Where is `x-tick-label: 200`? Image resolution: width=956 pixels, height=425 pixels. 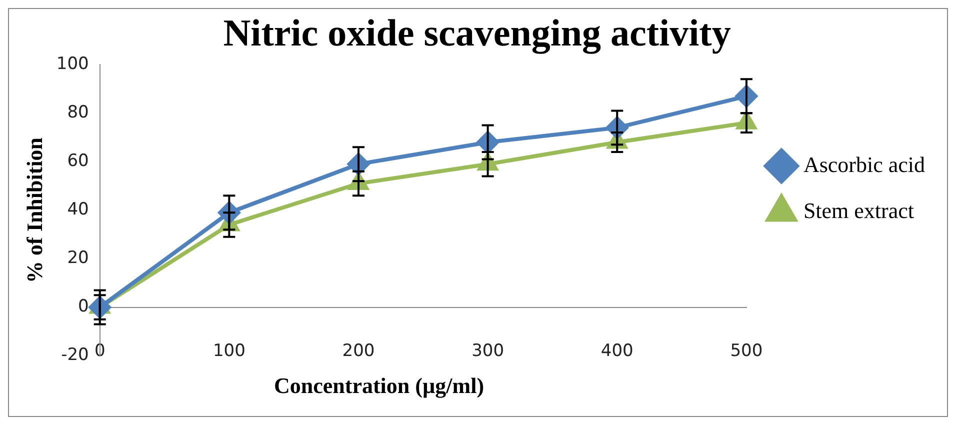 x-tick-label: 200 is located at coordinates (358, 350).